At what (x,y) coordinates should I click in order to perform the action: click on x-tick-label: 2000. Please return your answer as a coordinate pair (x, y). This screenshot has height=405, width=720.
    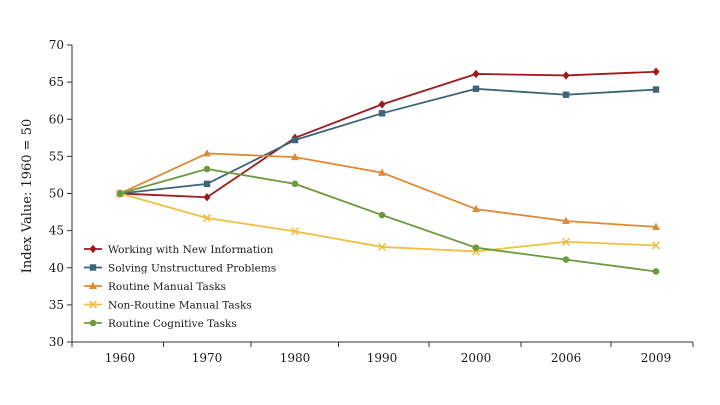
    Looking at the image, I should click on (476, 358).